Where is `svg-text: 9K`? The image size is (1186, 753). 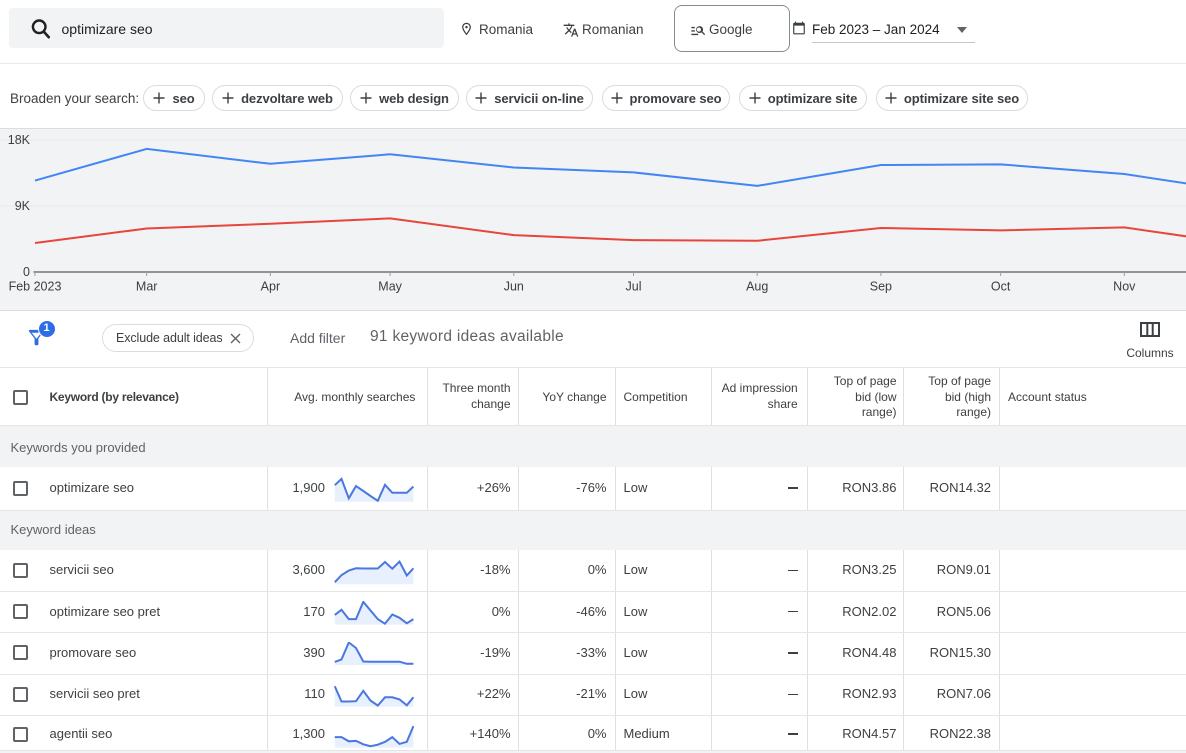 svg-text: 9K is located at coordinates (23, 206).